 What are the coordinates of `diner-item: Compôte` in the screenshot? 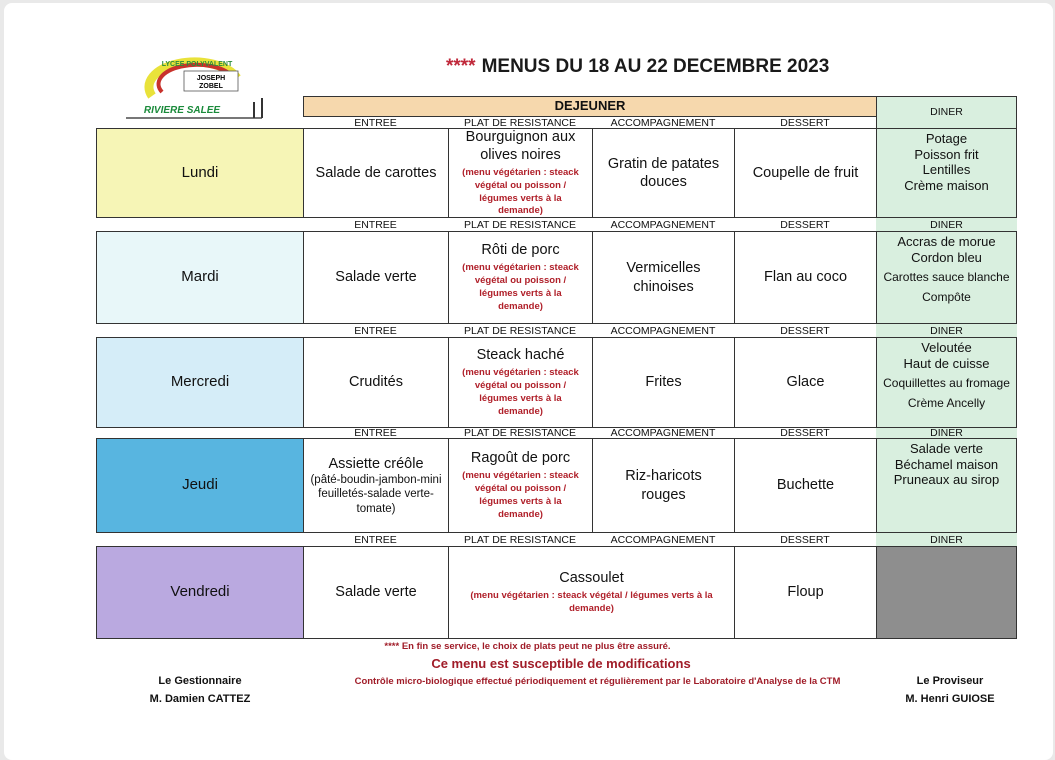 It's located at (946, 296).